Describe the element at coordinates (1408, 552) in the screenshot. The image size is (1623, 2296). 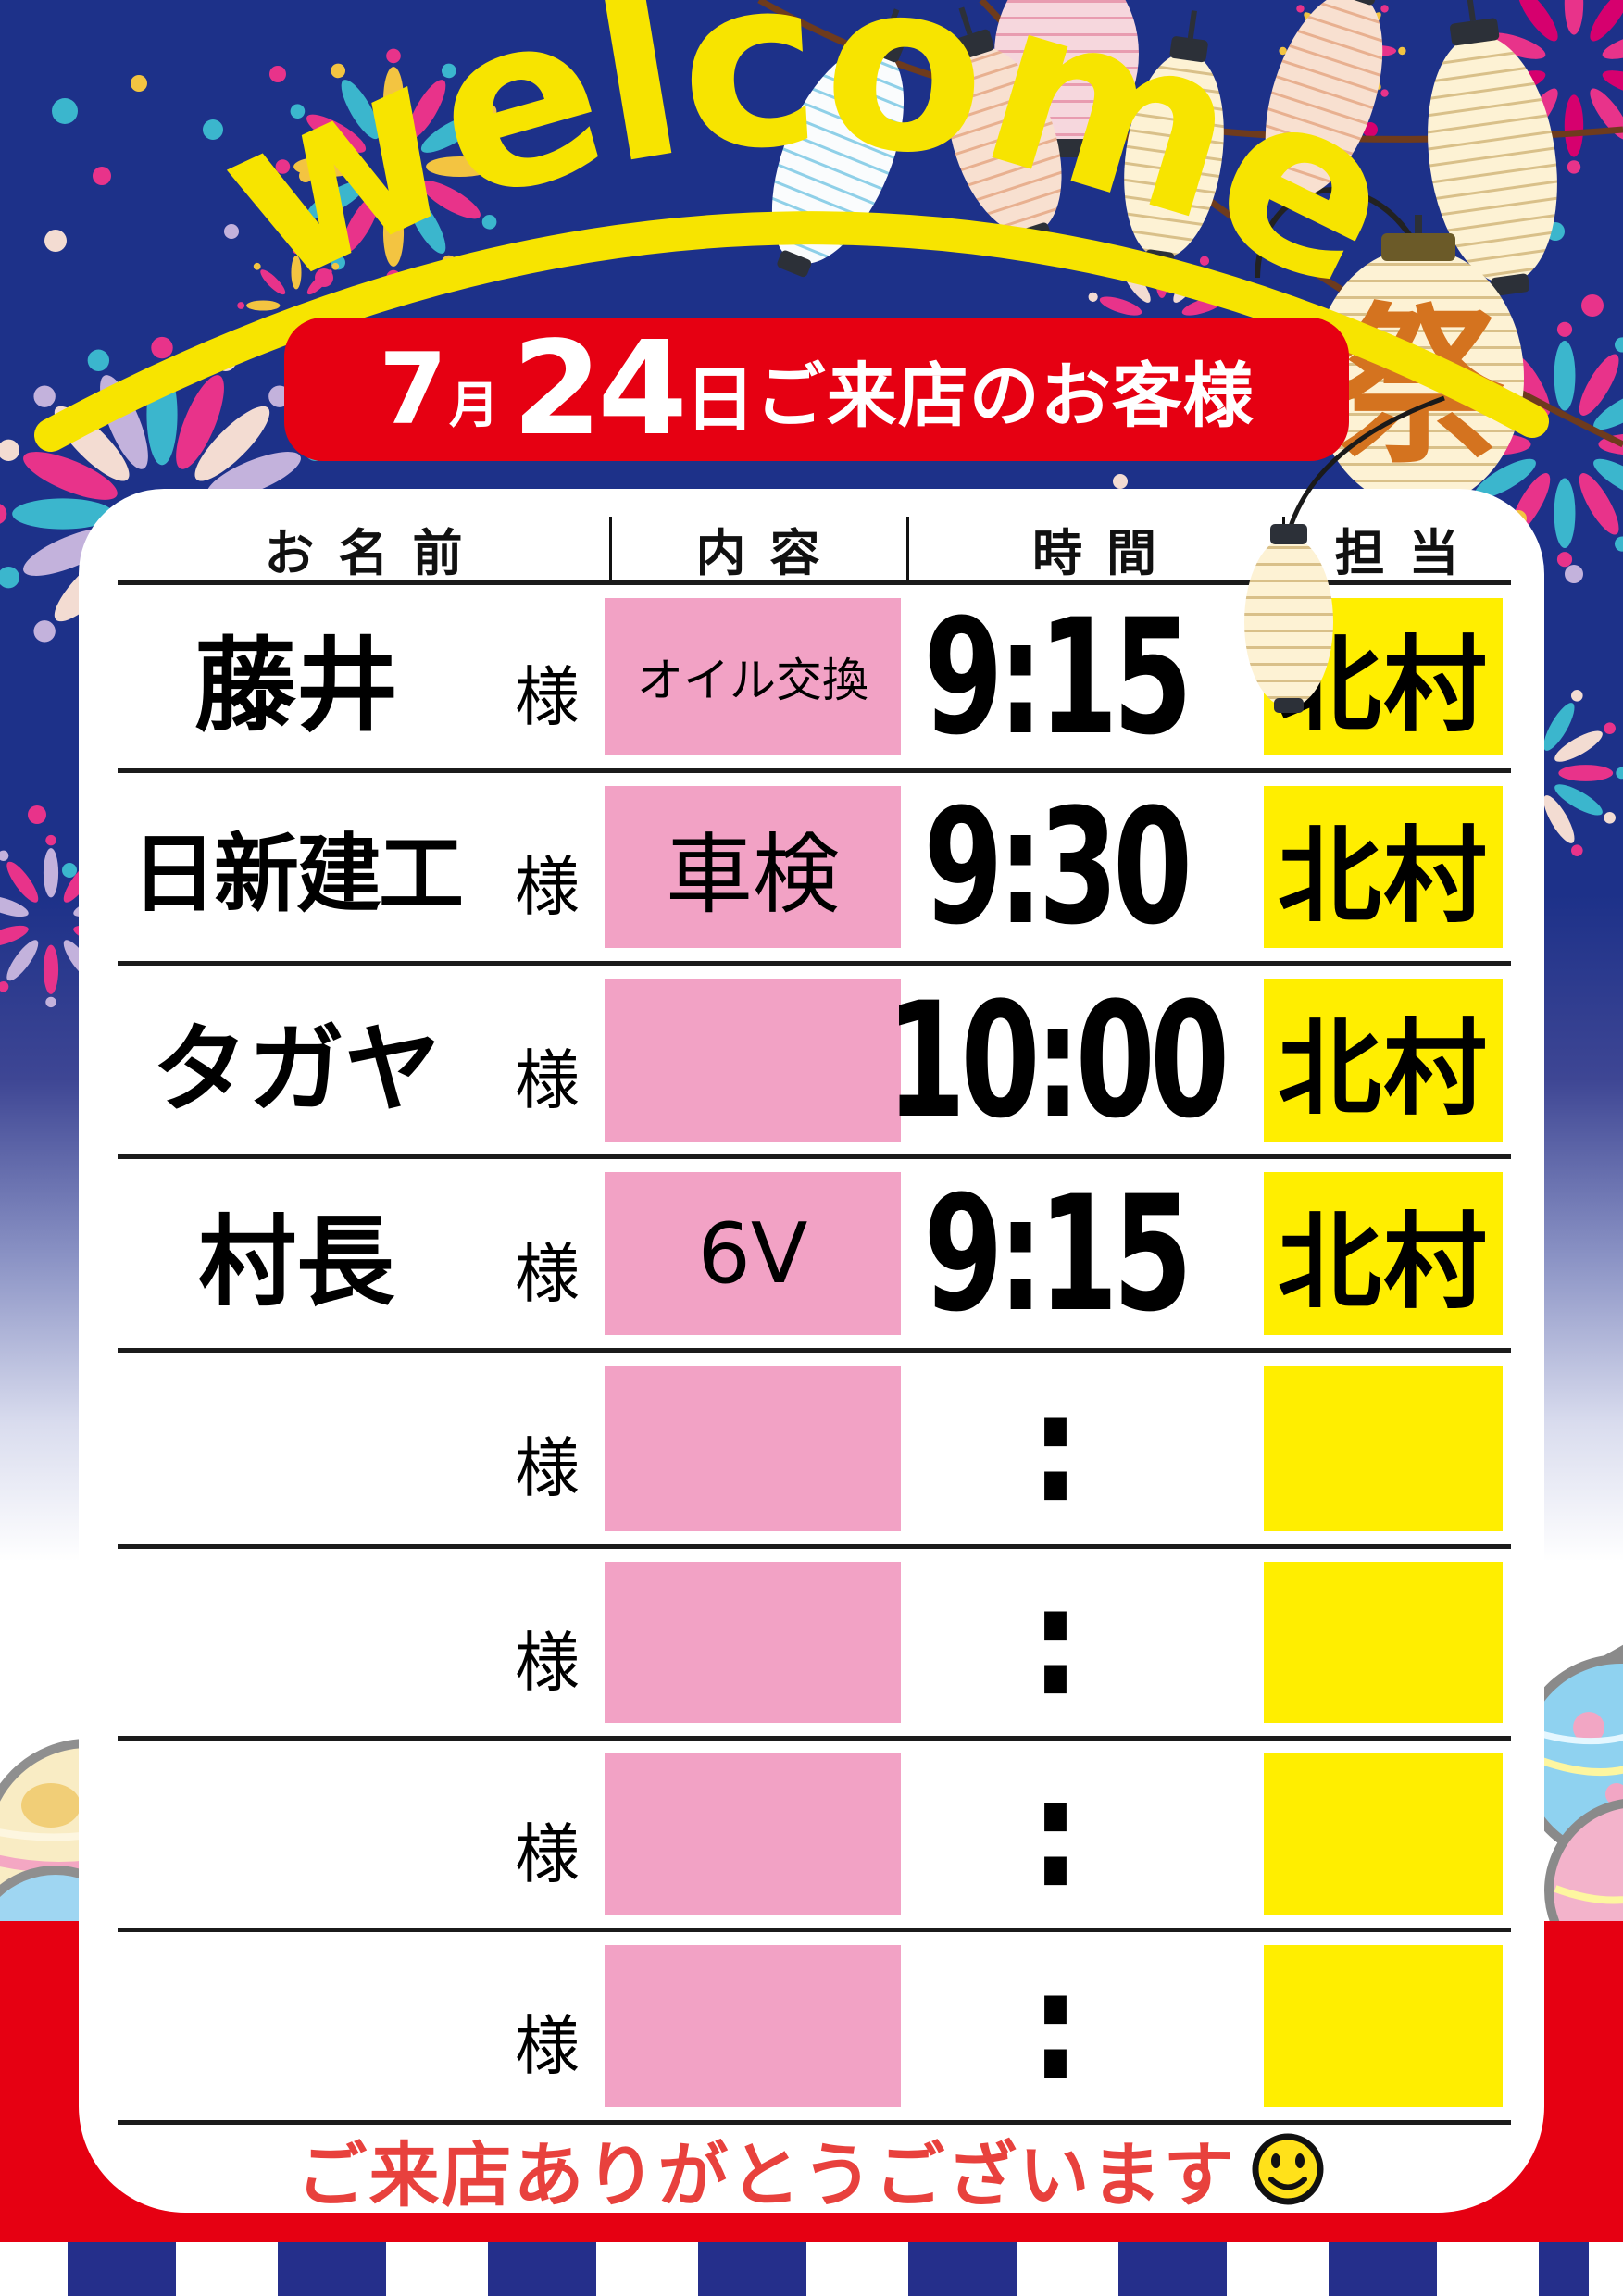
I see `column-header-staff: 担当` at that location.